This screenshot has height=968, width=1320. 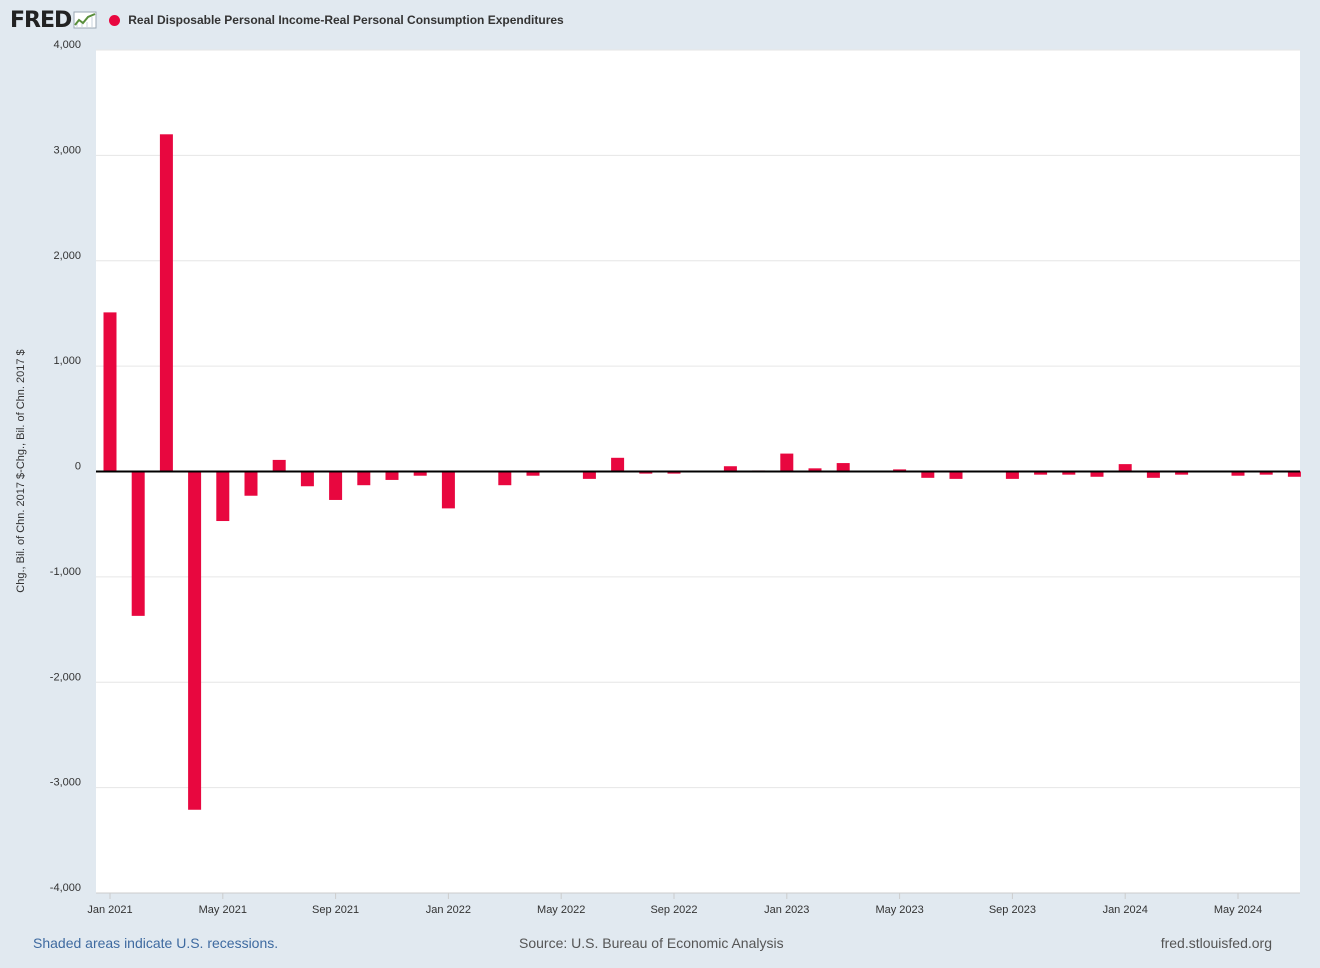 What do you see at coordinates (78, 467) in the screenshot?
I see `y-tick-label: 0` at bounding box center [78, 467].